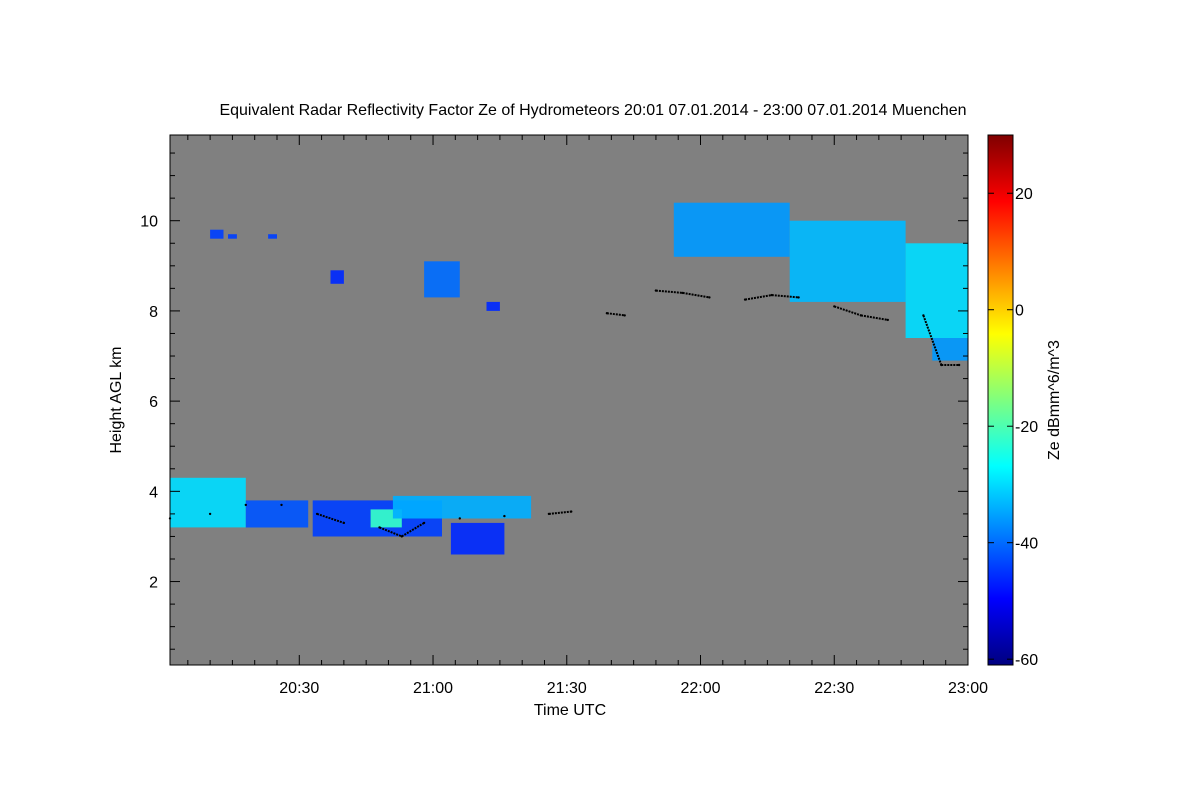 This screenshot has height=800, width=1200. What do you see at coordinates (1024, 194) in the screenshot?
I see `colorbar-tick-label: 20` at bounding box center [1024, 194].